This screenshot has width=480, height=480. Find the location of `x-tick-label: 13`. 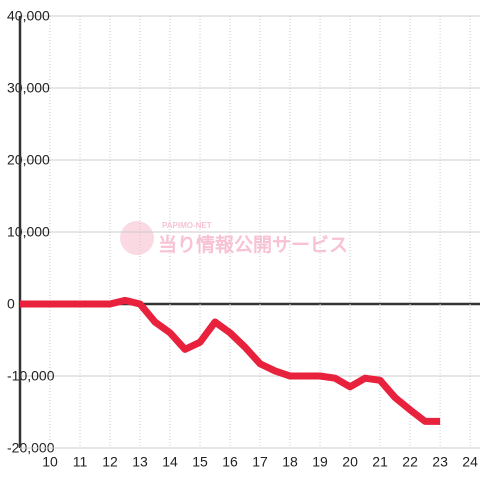

x-tick-label: 13 is located at coordinates (140, 462).